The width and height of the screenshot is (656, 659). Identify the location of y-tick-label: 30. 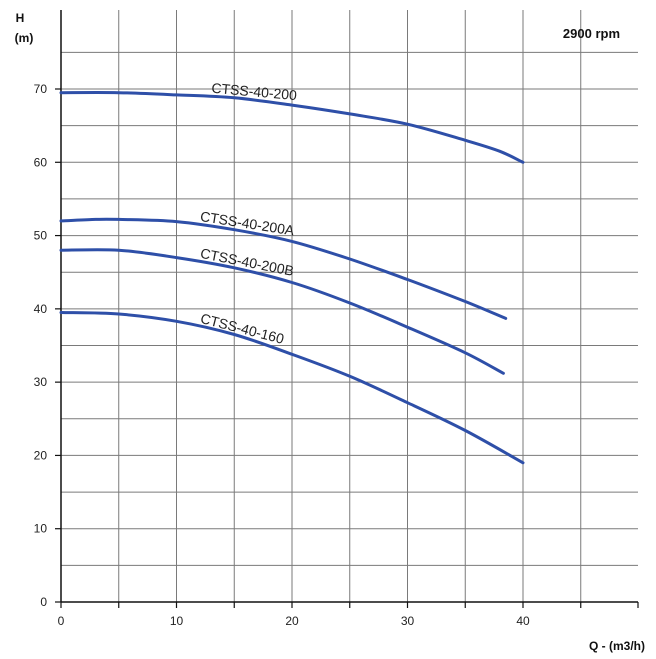
(41, 382).